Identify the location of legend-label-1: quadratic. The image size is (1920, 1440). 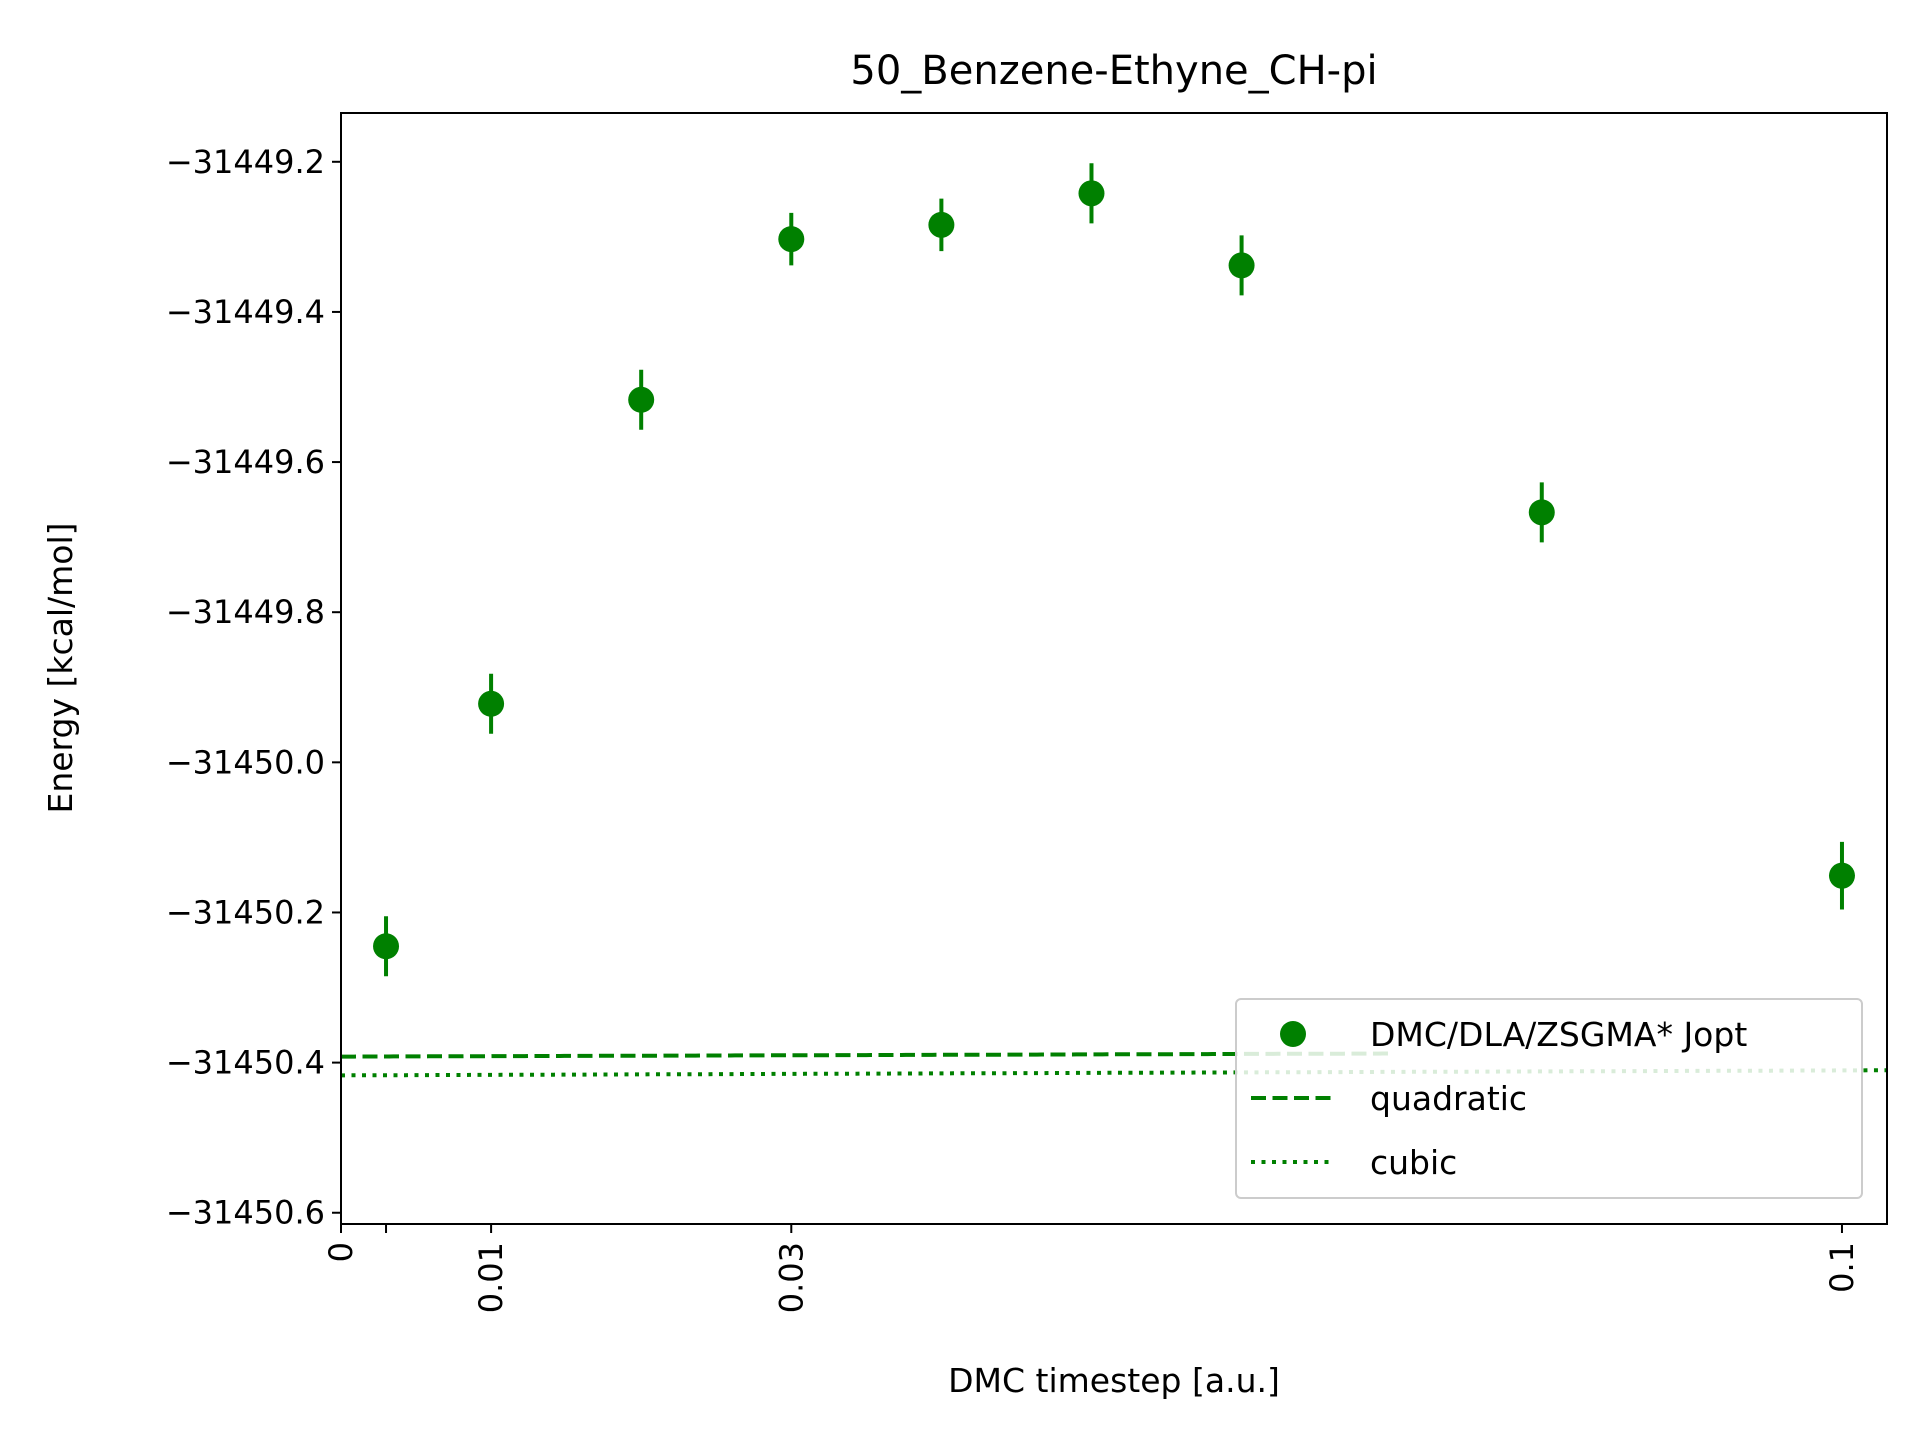
(1448, 1098).